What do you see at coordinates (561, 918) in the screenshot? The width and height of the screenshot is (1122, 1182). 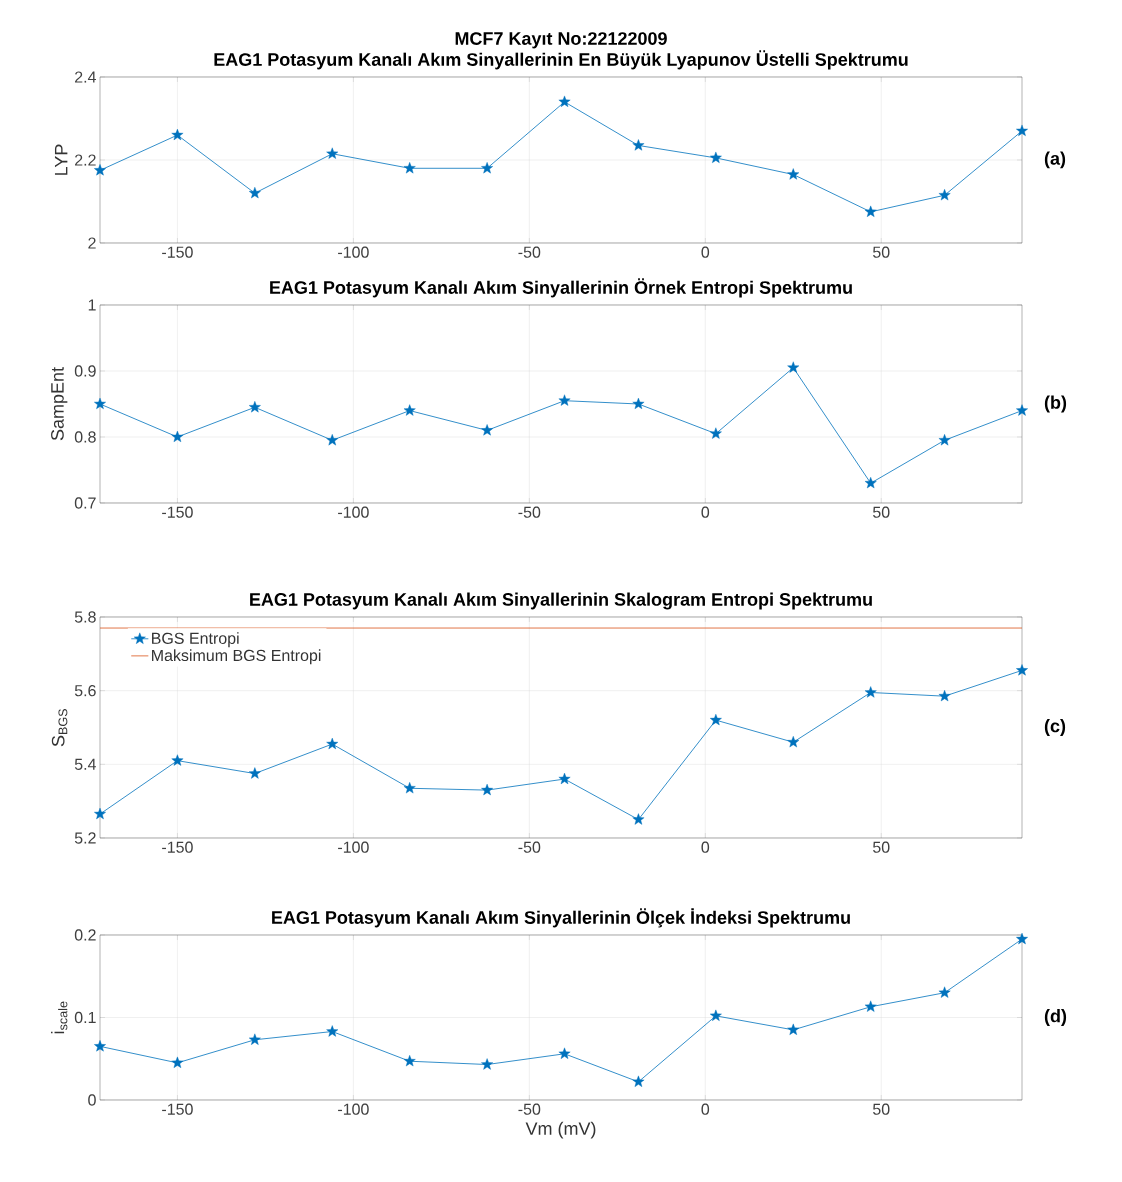 I see `chart-title: EAG1 Potasyum Kanalı Akım Sinyallerinin Ölçek İndeksi Spektrumu` at bounding box center [561, 918].